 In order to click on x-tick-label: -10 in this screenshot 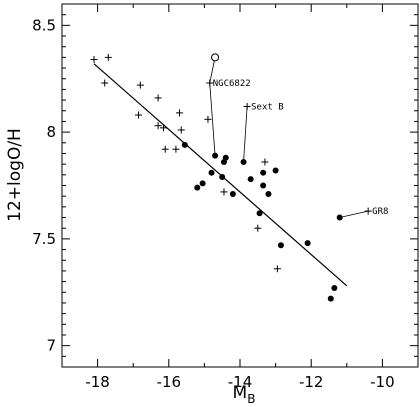, I will do `click(382, 382)`.